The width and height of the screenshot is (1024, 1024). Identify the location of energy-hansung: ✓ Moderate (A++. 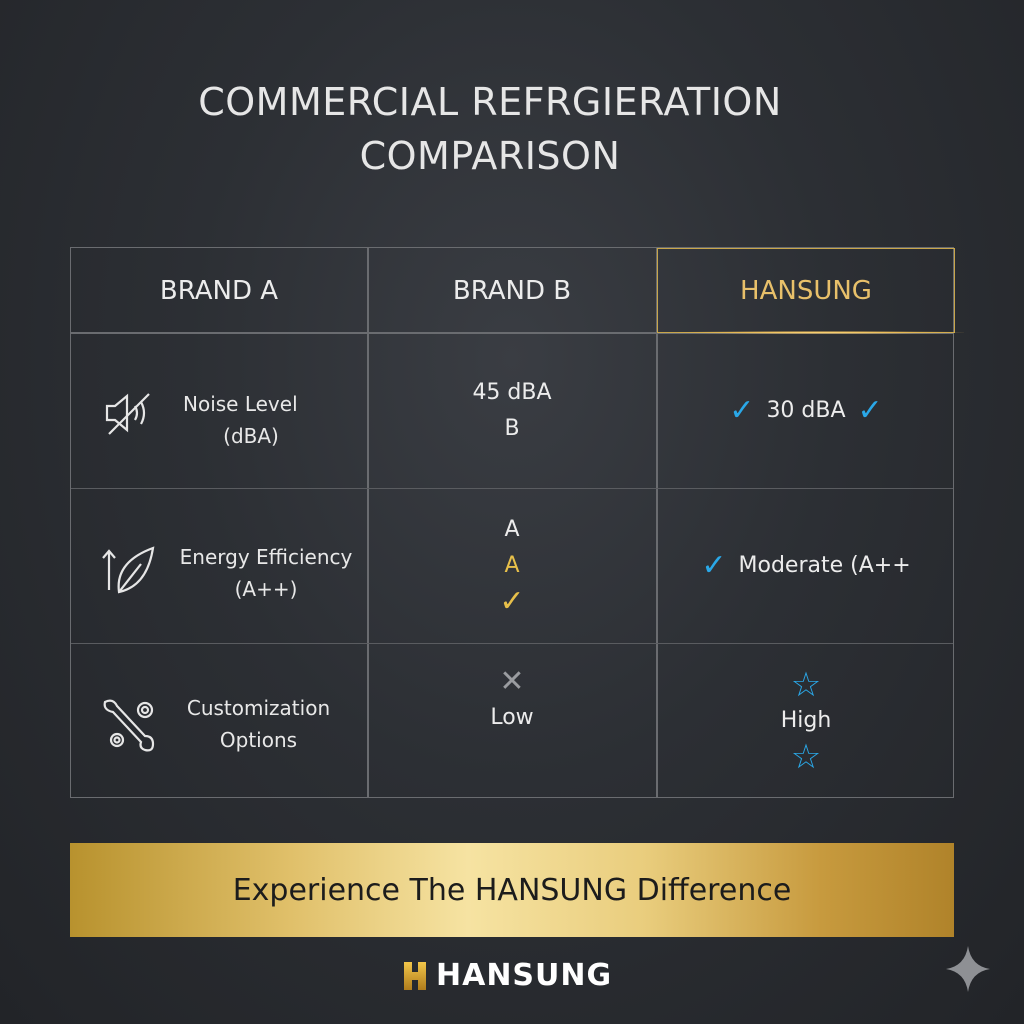
(806, 566).